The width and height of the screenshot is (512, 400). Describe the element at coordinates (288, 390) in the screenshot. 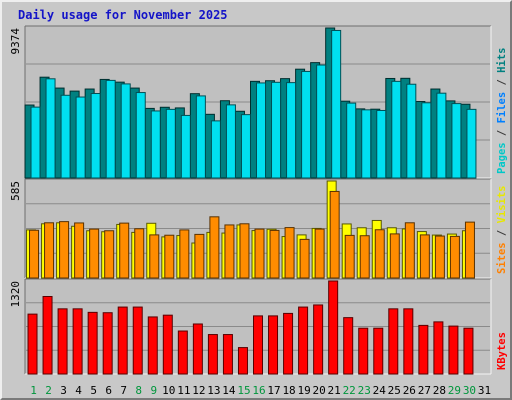

I see `x-tick-day-18: 18` at that location.